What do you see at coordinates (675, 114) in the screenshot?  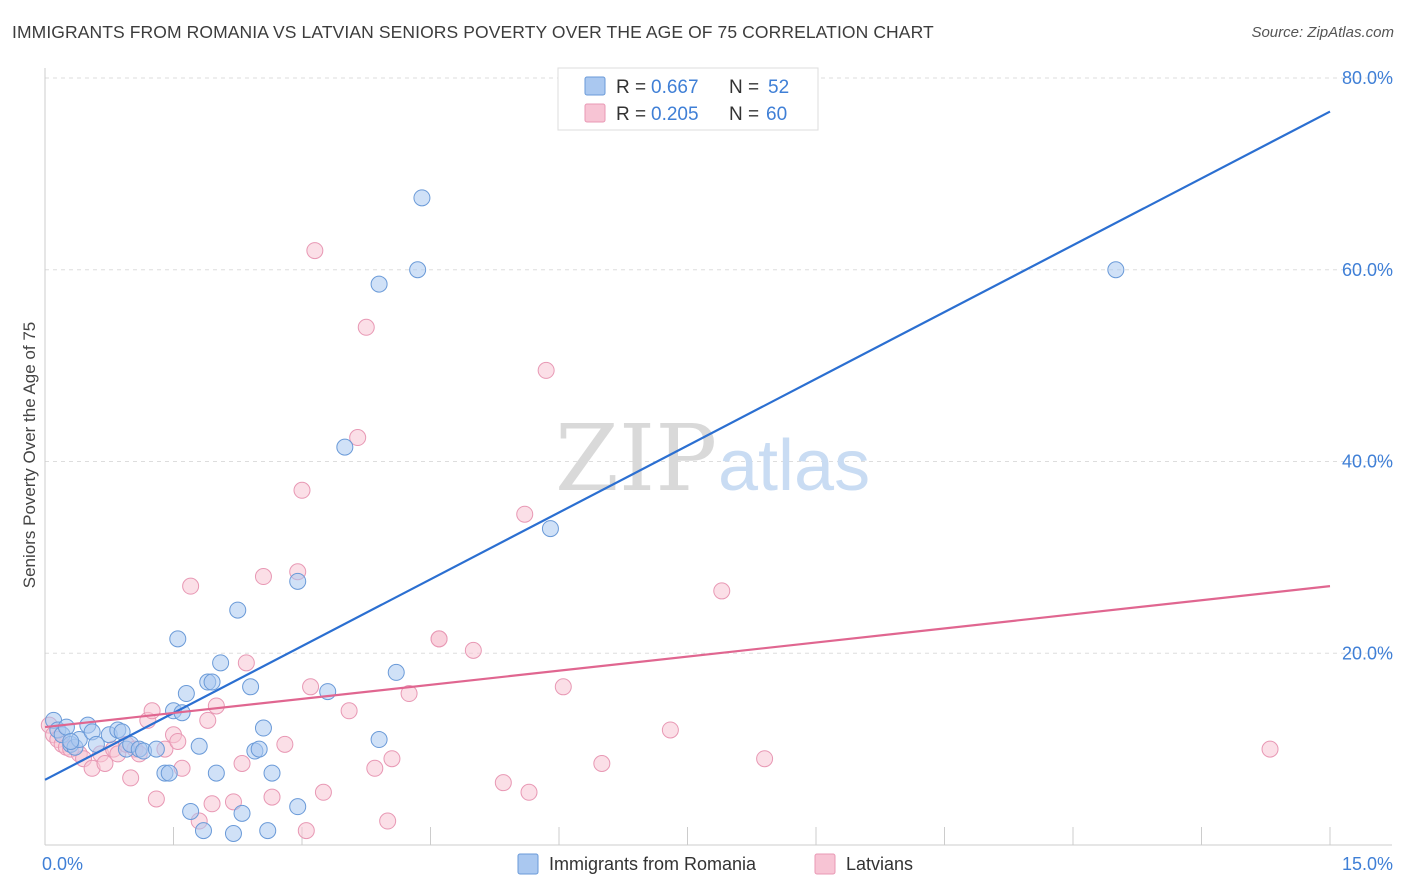 I see `legend-r-value: 0.205` at bounding box center [675, 114].